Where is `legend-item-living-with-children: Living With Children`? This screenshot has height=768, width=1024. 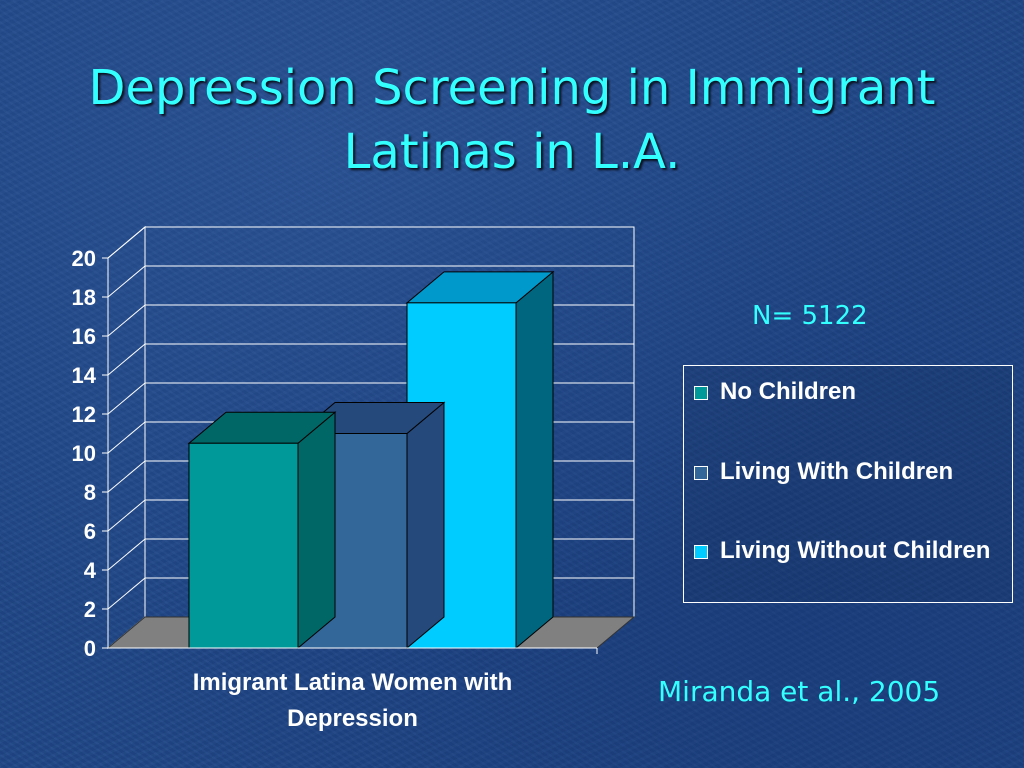 legend-item-living-with-children: Living With Children is located at coordinates (849, 472).